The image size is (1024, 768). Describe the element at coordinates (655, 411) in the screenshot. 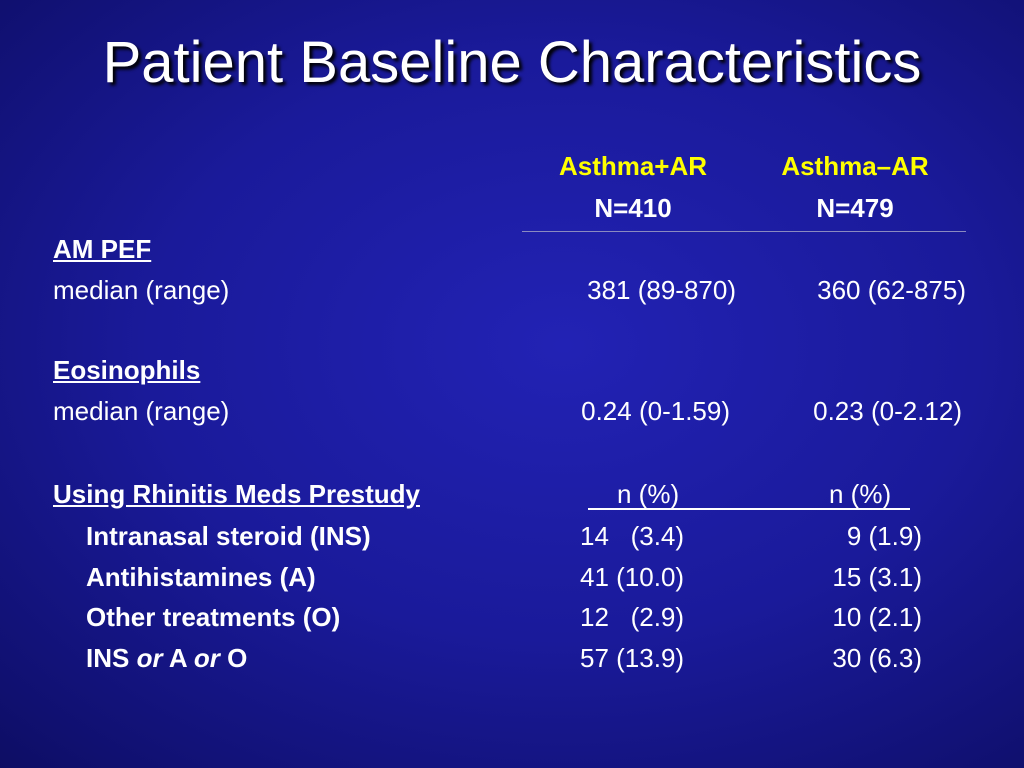

I see `eosinophils-value-asthma-ar: 0.24 (0-1.59)` at that location.